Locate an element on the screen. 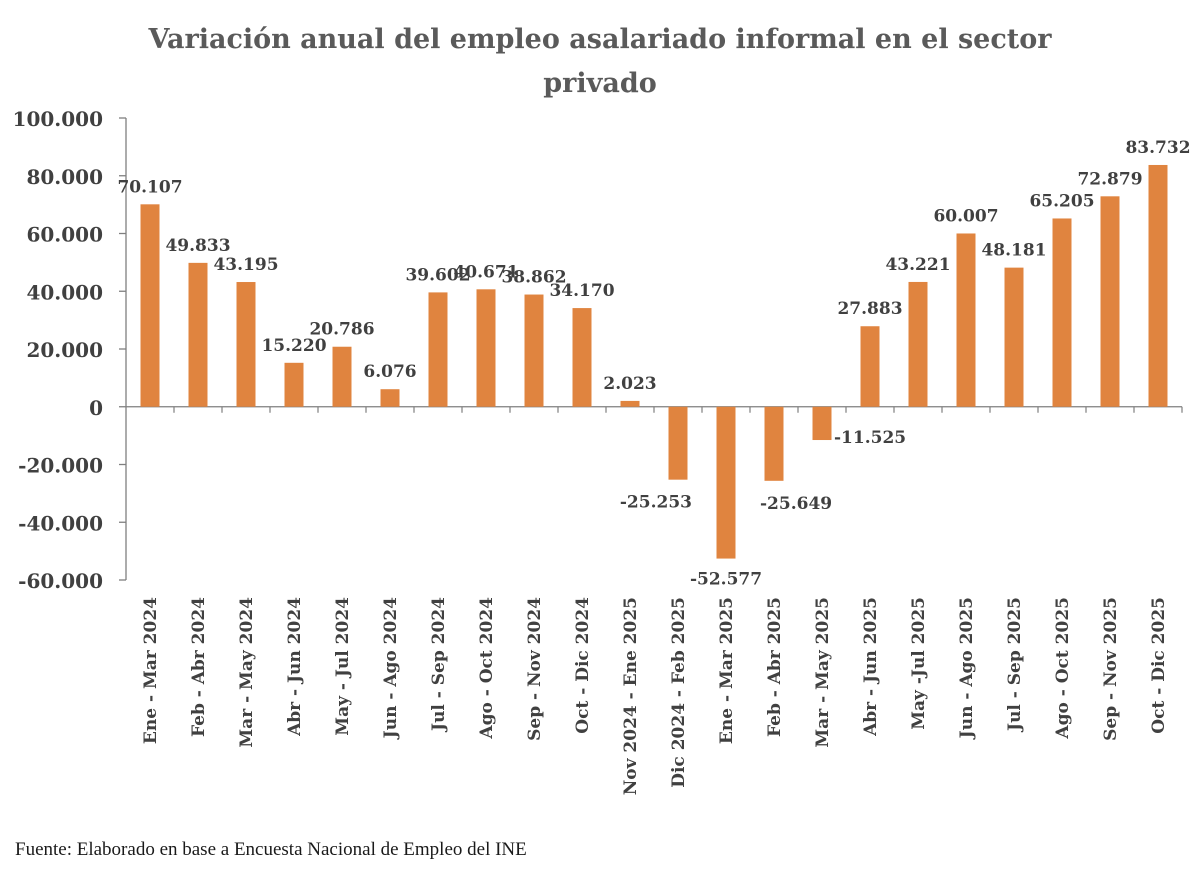 This screenshot has width=1200, height=877. data-label: -25.649 is located at coordinates (796, 504).